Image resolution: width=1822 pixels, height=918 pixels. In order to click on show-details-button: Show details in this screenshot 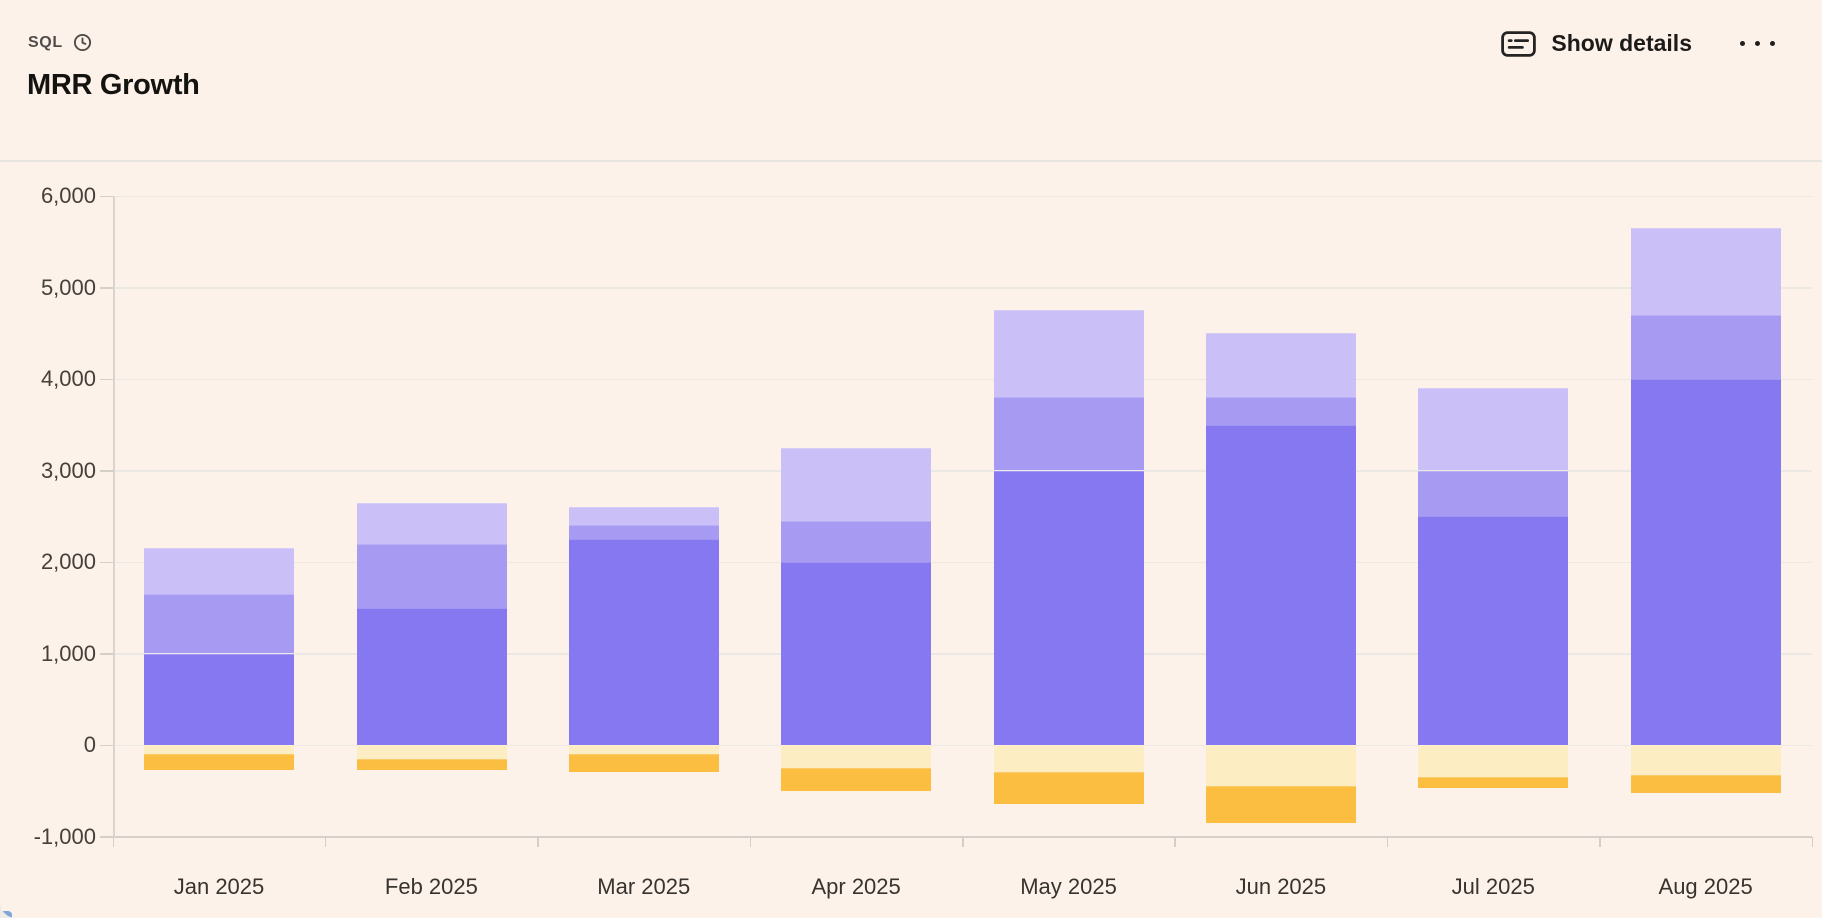, I will do `click(1596, 43)`.